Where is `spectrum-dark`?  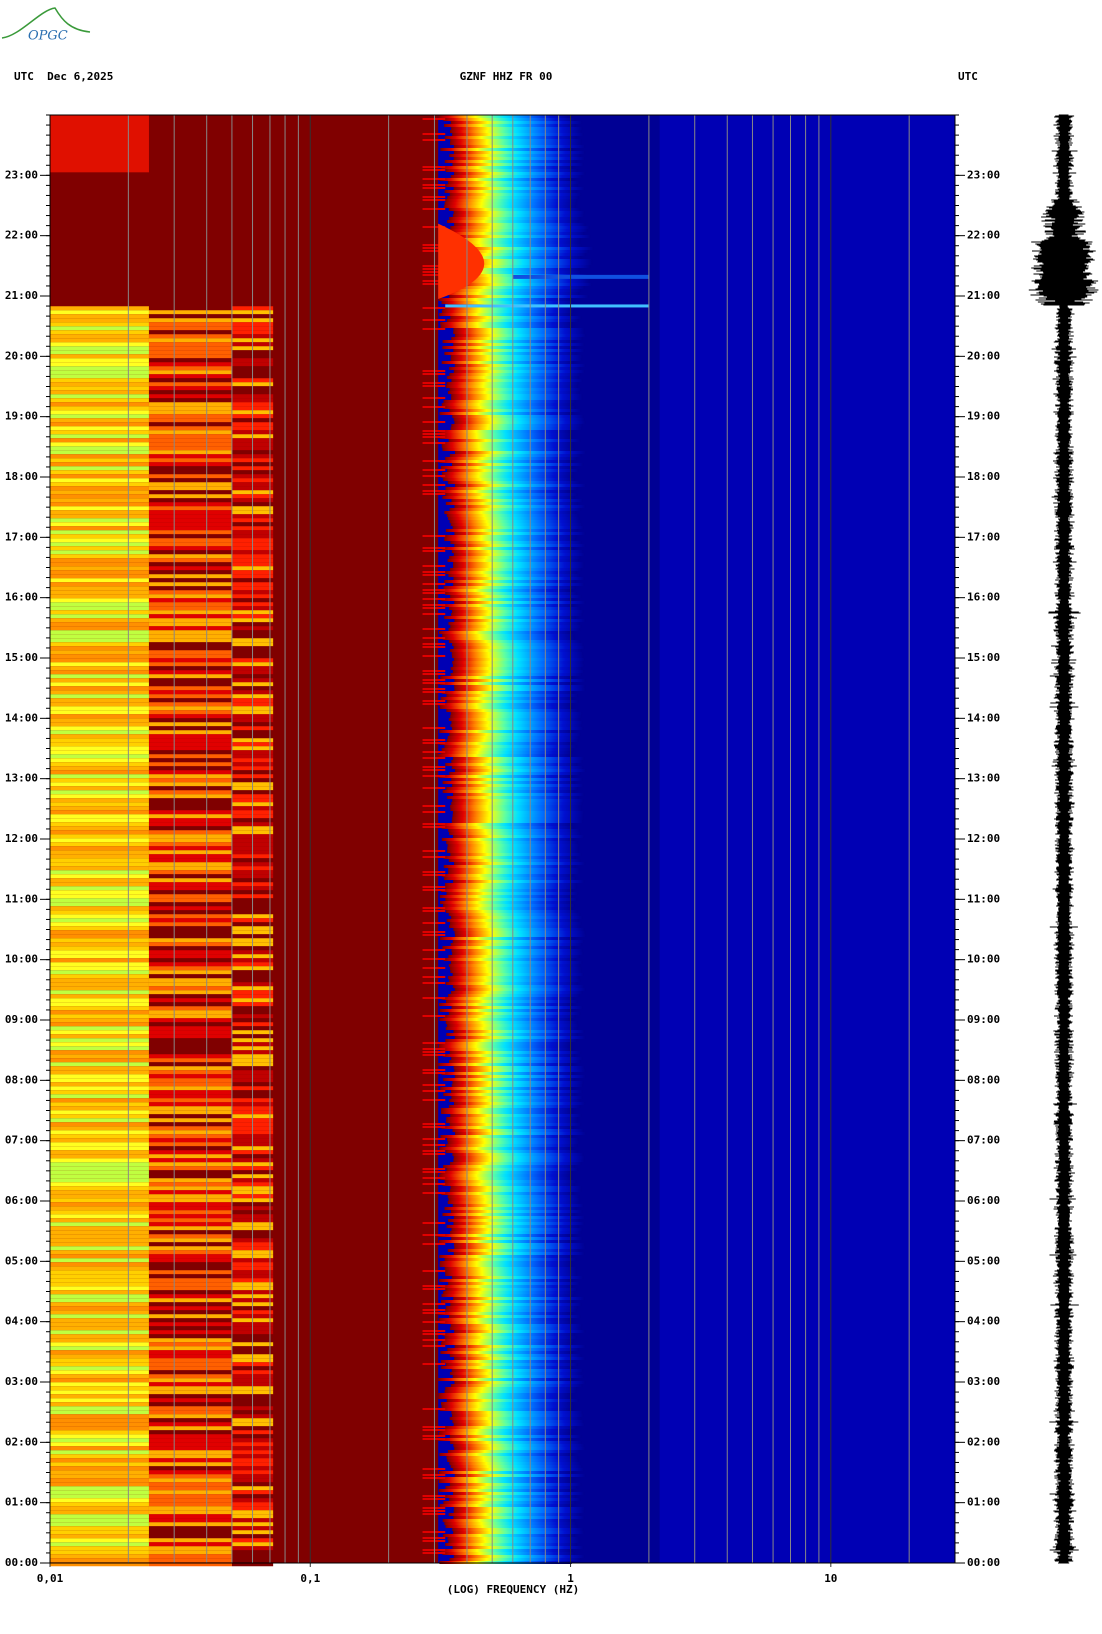
spectrum-dark is located at coordinates (615, 839).